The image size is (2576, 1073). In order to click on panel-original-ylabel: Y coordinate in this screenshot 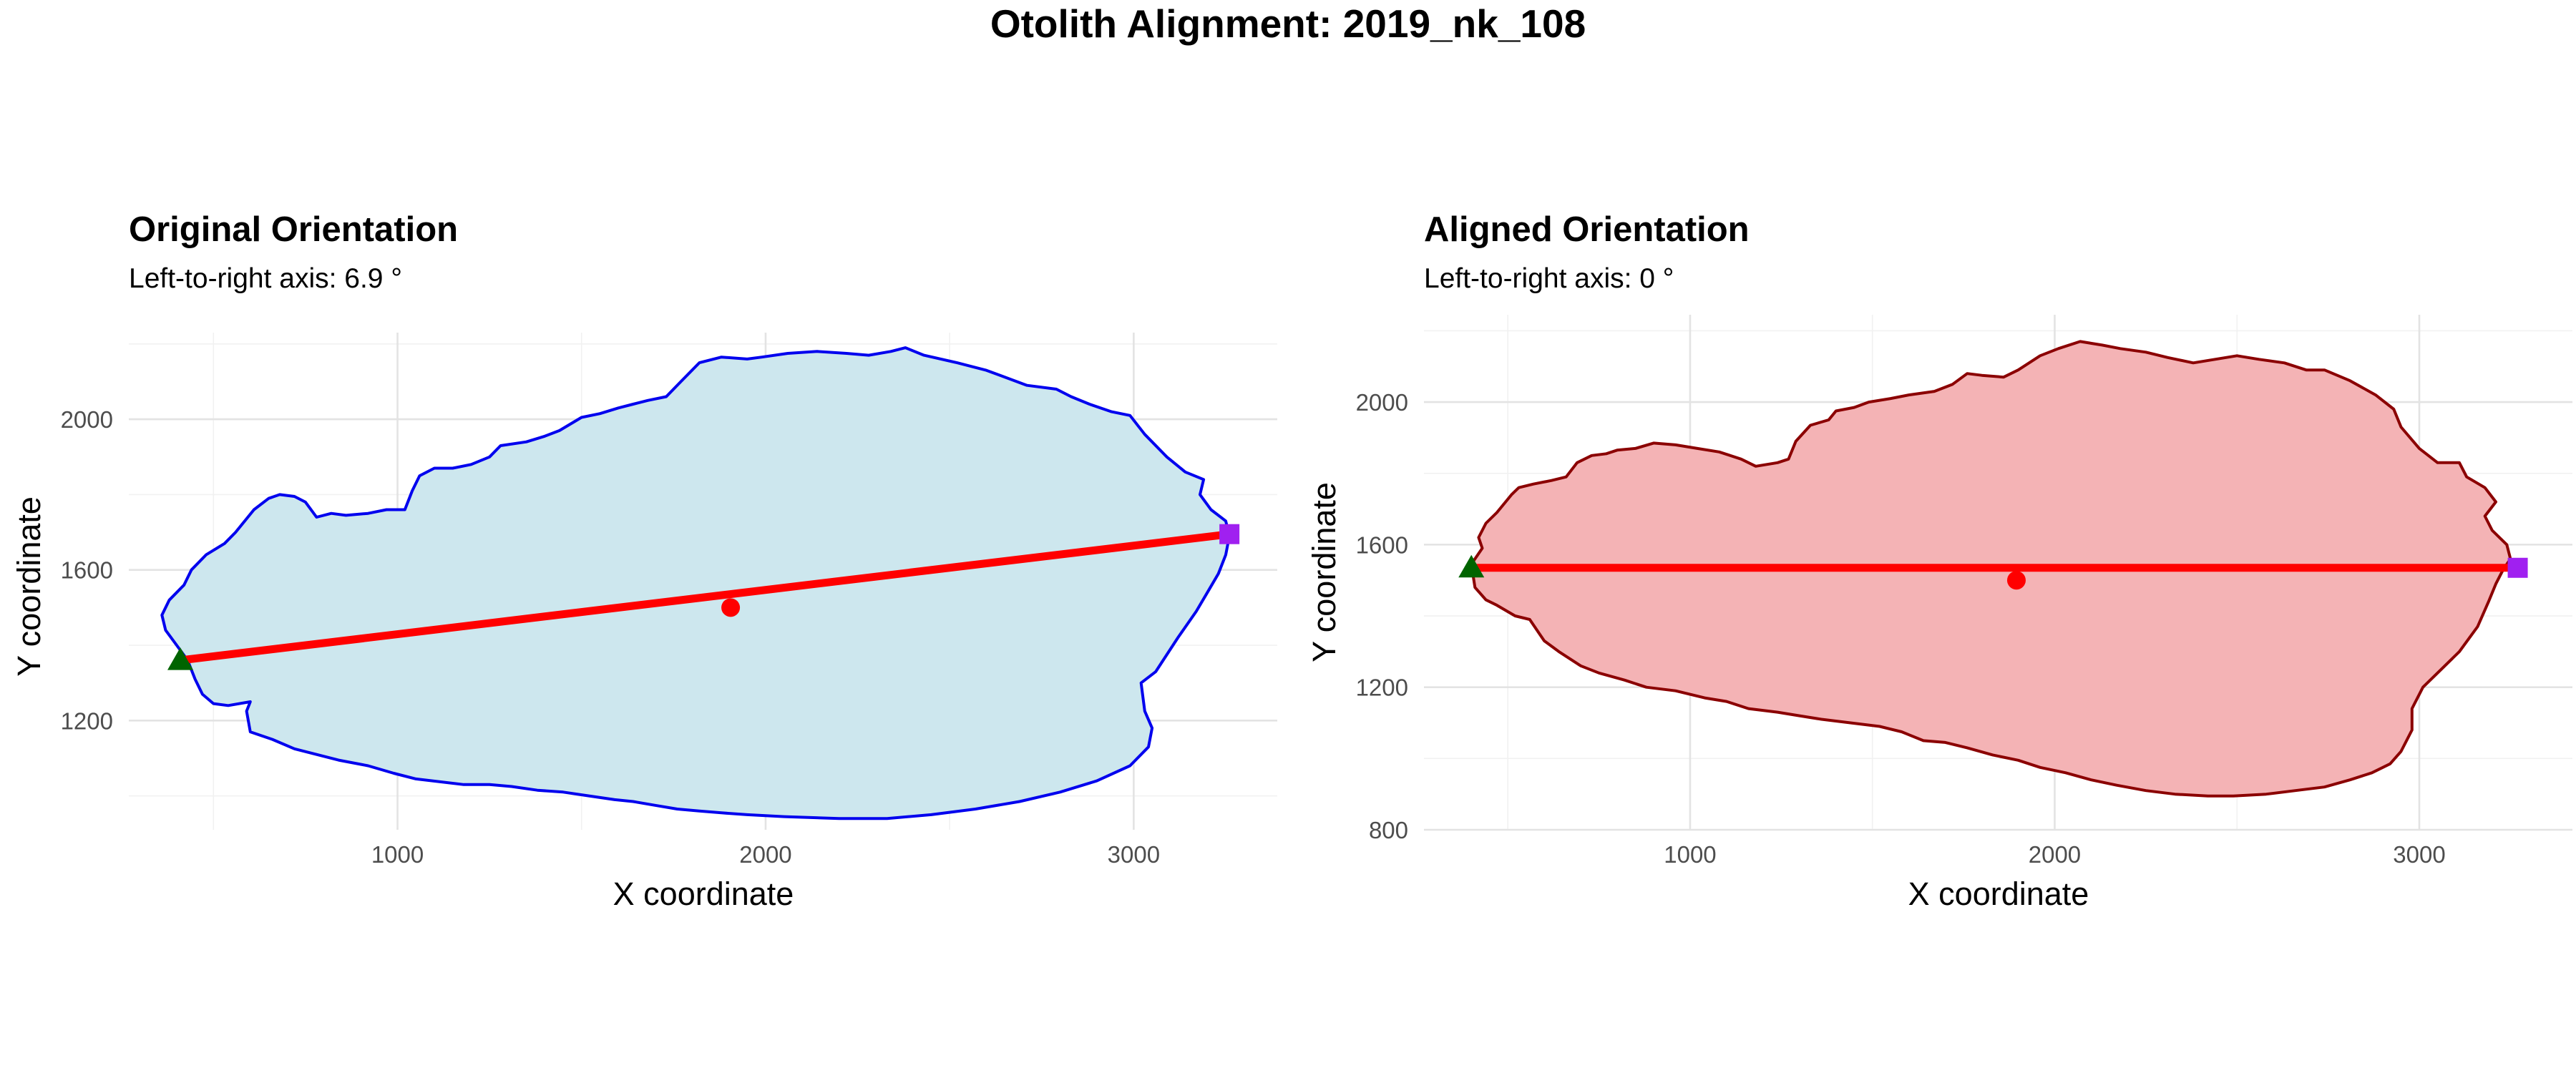, I will do `click(29, 586)`.